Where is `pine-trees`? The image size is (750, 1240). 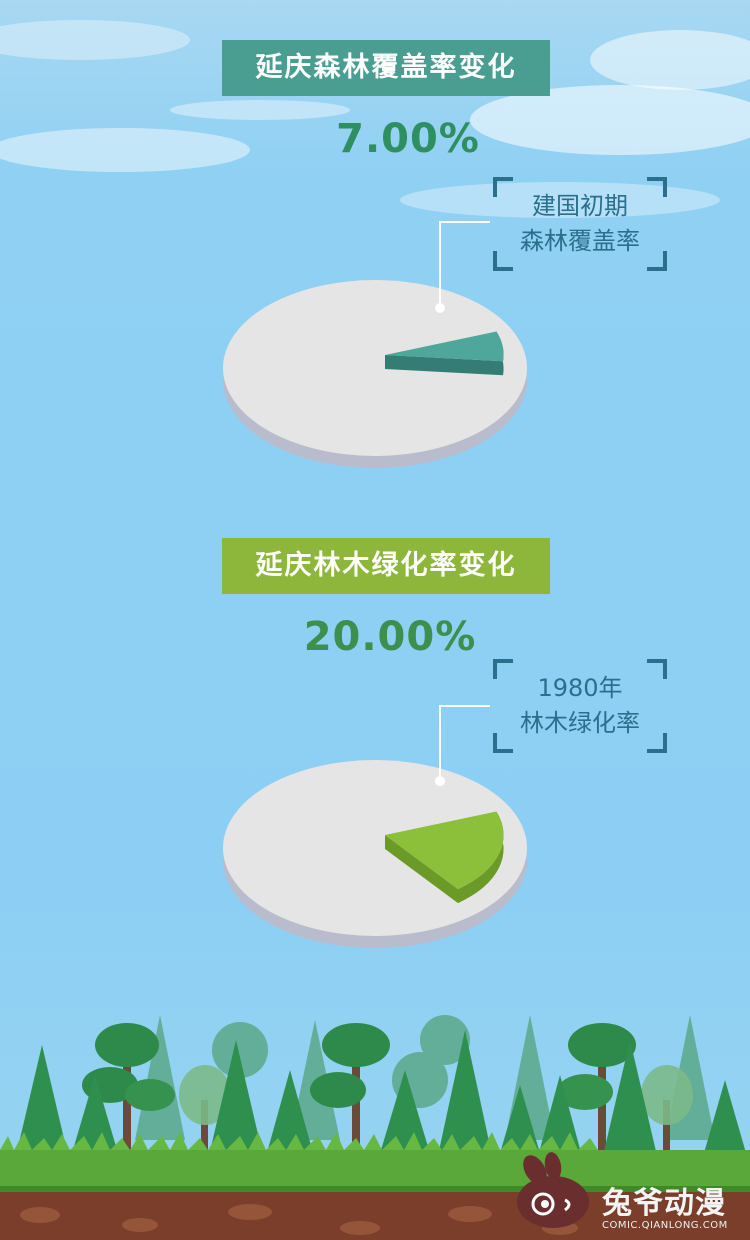 pine-trees is located at coordinates (381, 1095).